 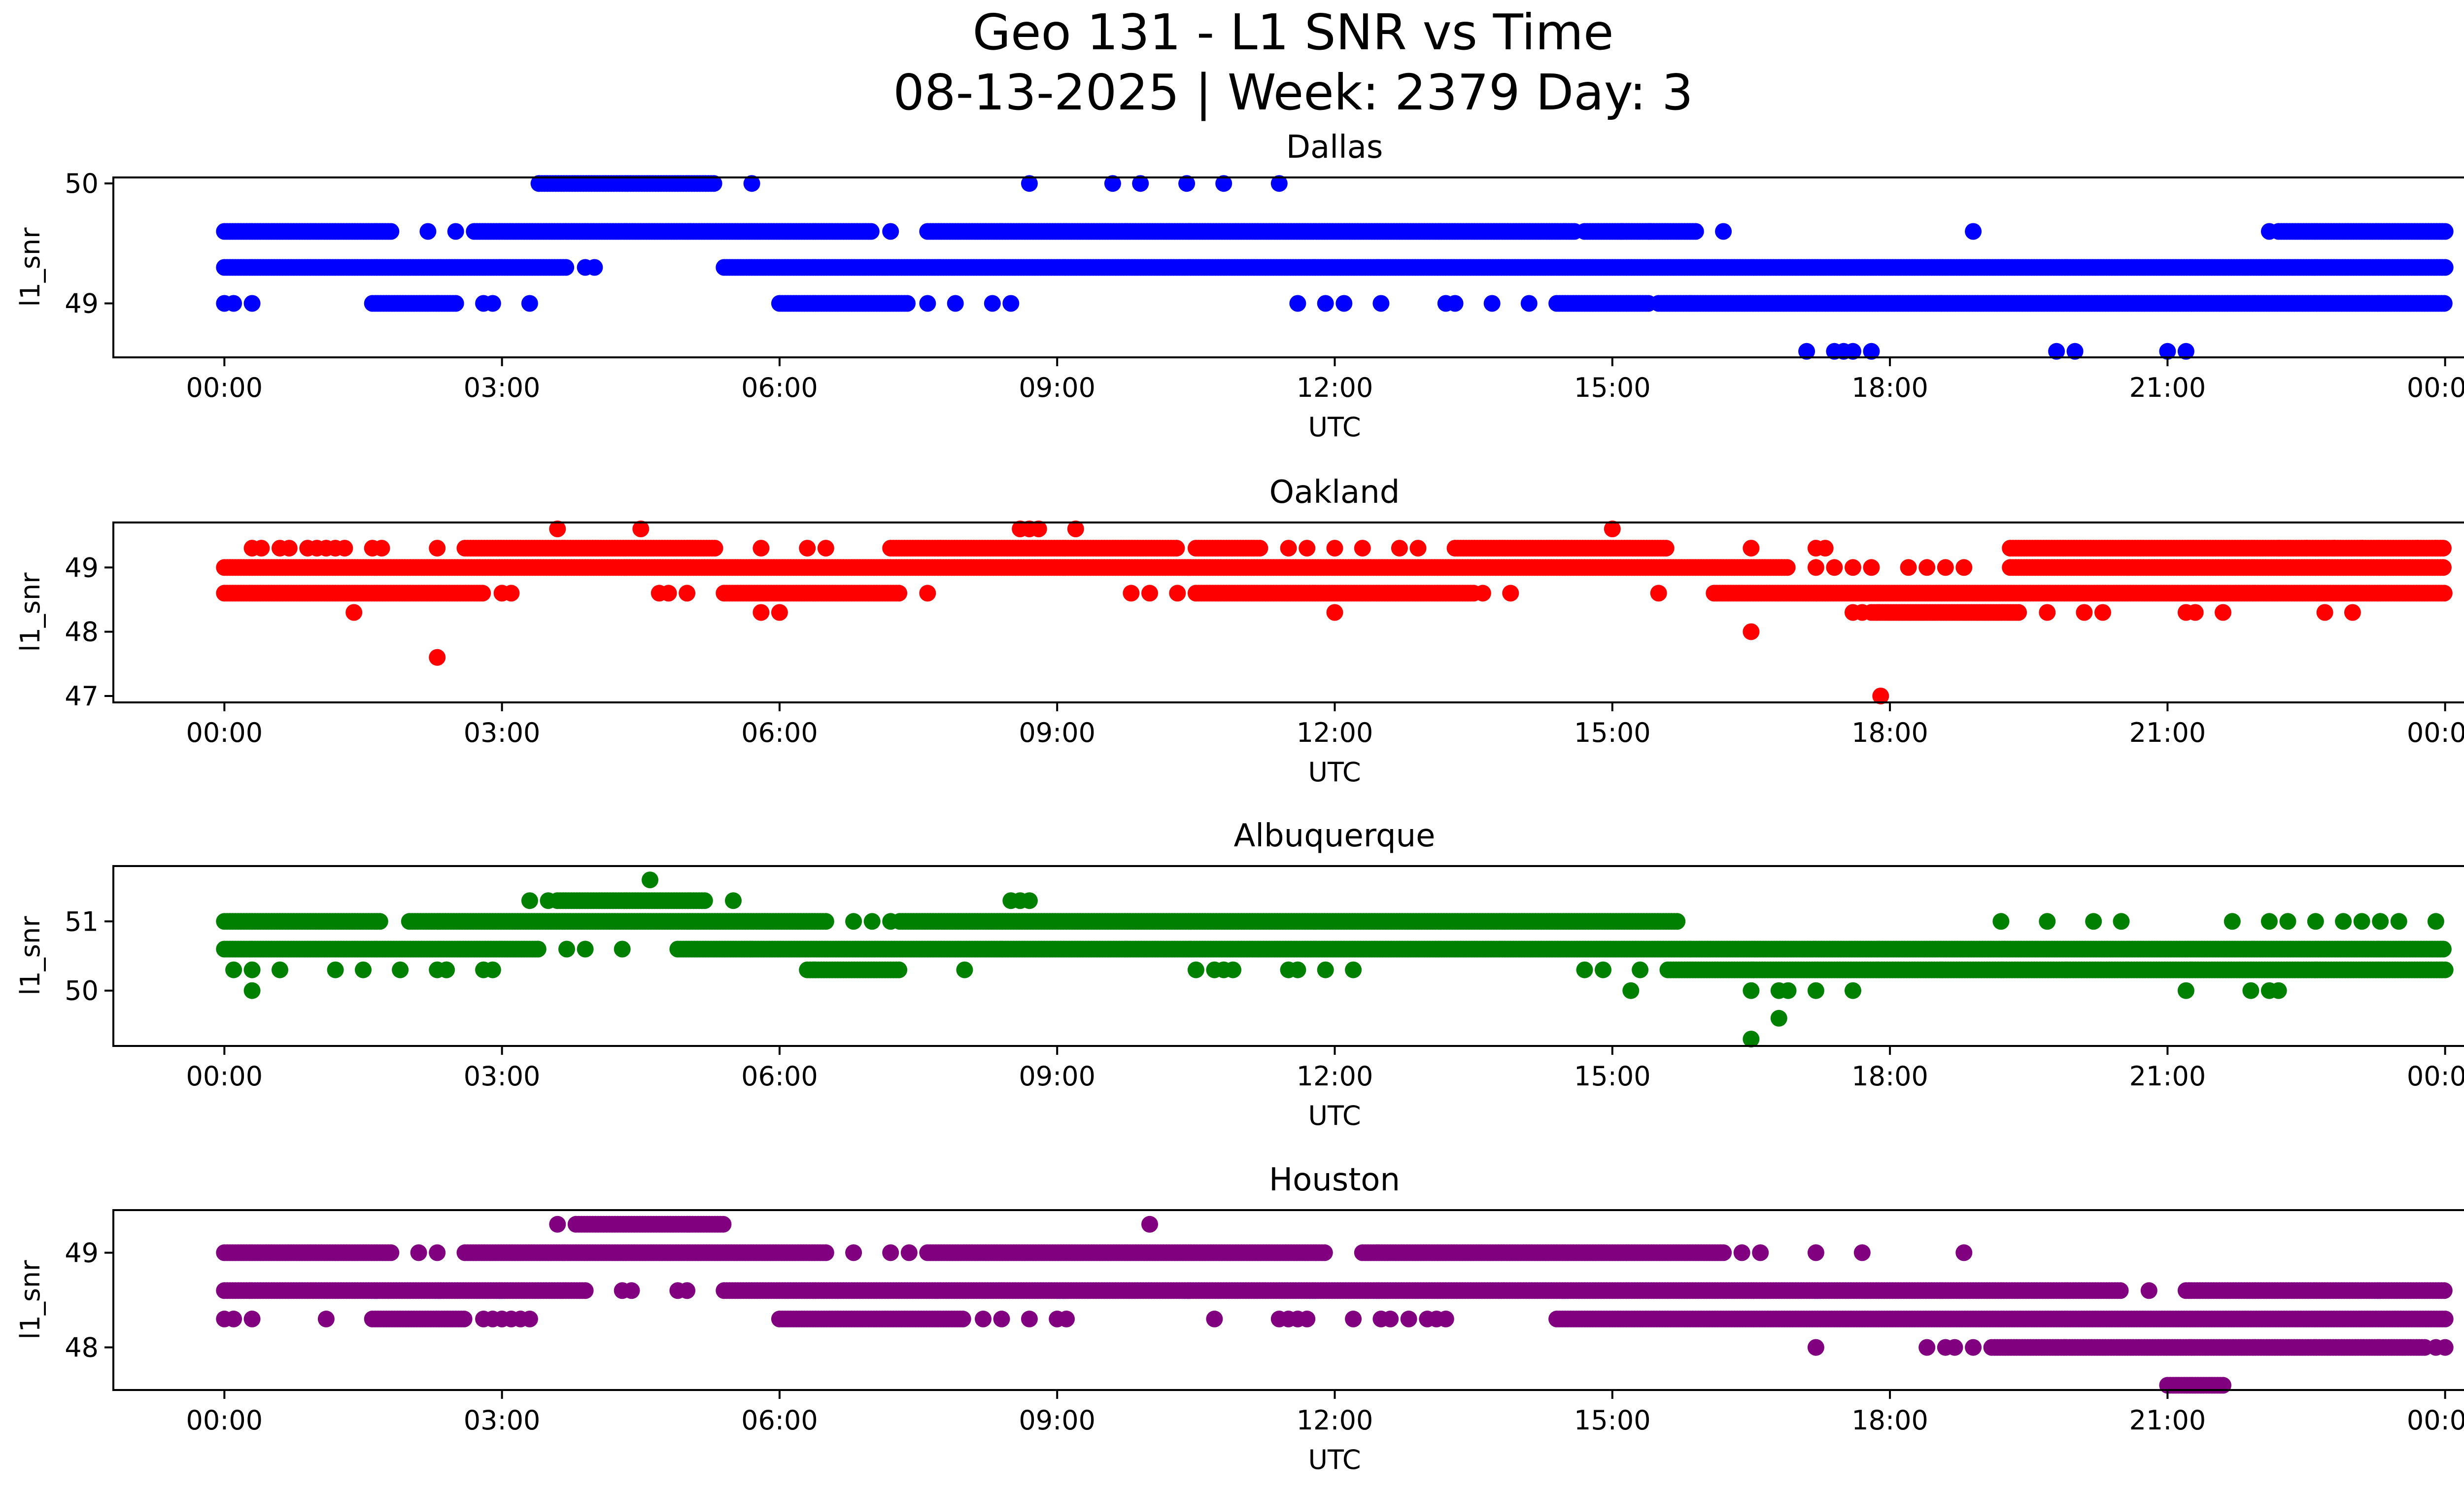 I want to click on x-axis-label-oakland: UTC, so click(x=1334, y=772).